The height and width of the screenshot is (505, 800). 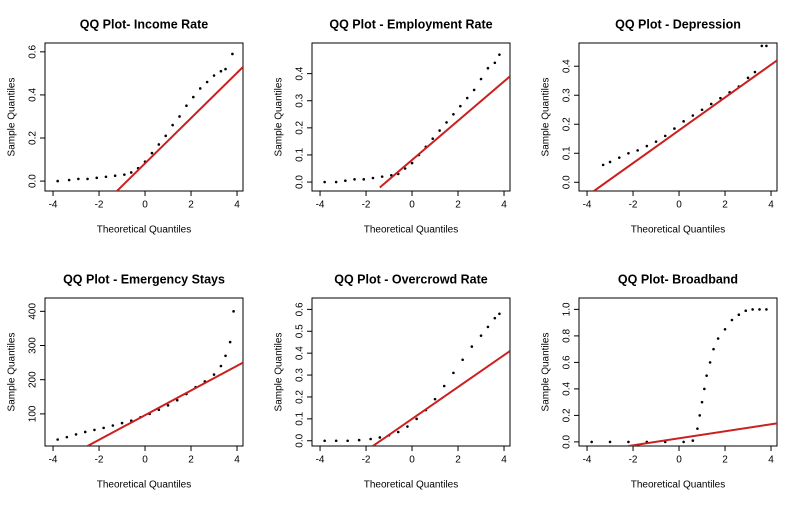 What do you see at coordinates (411, 279) in the screenshot?
I see `panel-title: QQ Plot - Overcrowd Rate` at bounding box center [411, 279].